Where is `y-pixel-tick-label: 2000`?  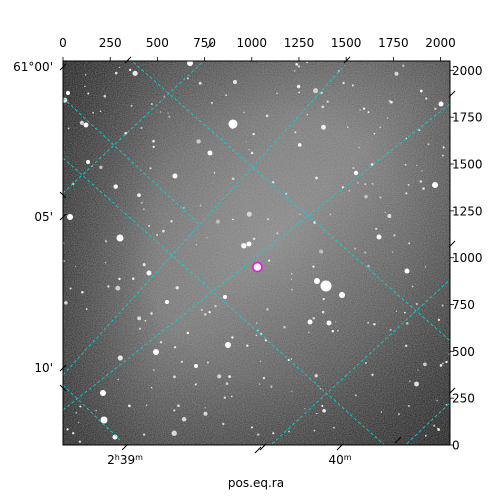 y-pixel-tick-label: 2000 is located at coordinates (467, 71).